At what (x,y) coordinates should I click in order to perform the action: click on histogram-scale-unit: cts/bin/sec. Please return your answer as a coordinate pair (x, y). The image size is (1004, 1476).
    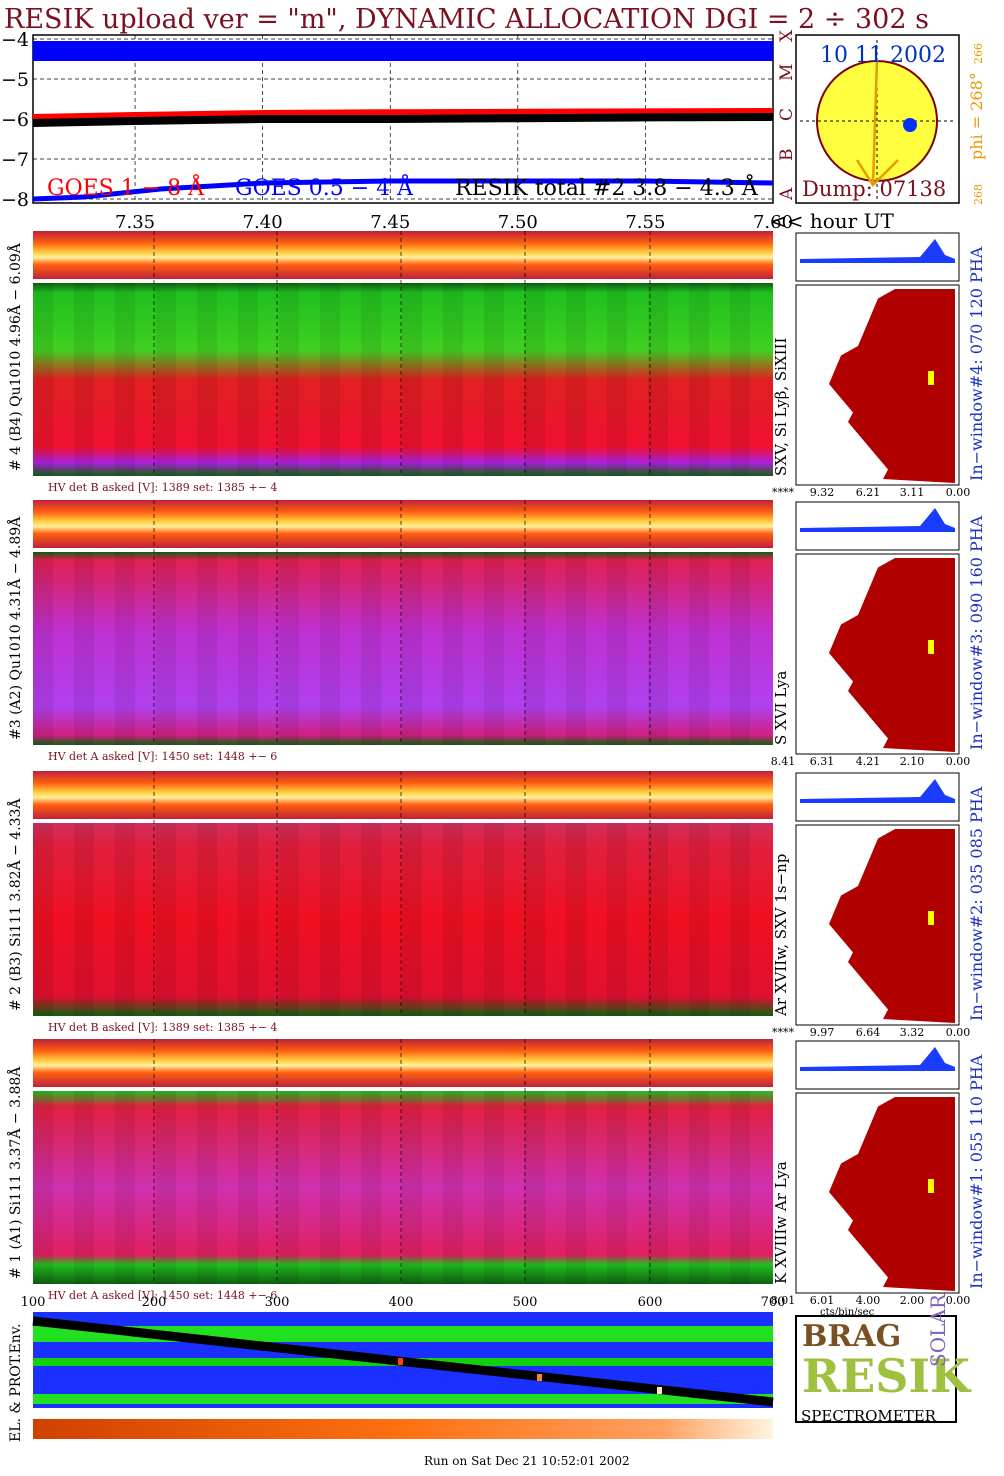
    Looking at the image, I should click on (847, 1312).